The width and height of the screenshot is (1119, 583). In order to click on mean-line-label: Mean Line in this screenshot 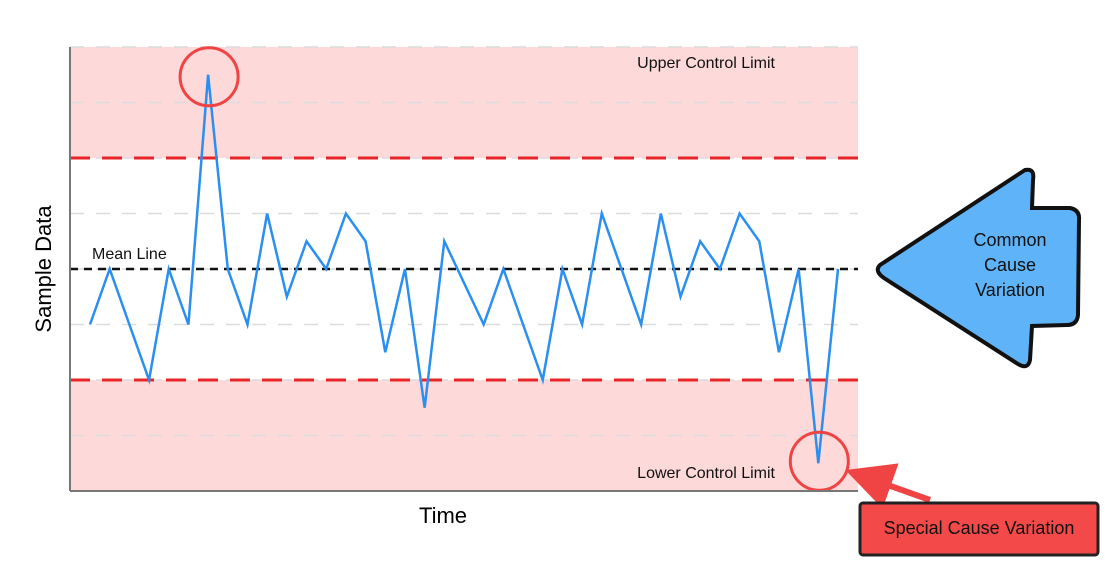, I will do `click(129, 254)`.